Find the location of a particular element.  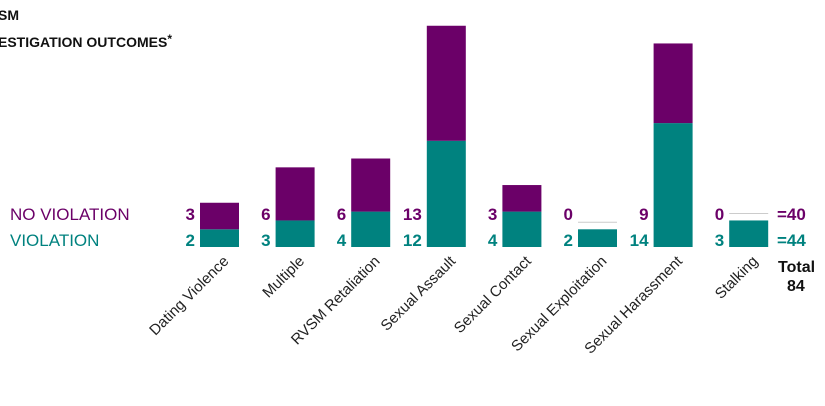

bar-violation-multiple is located at coordinates (295, 233).